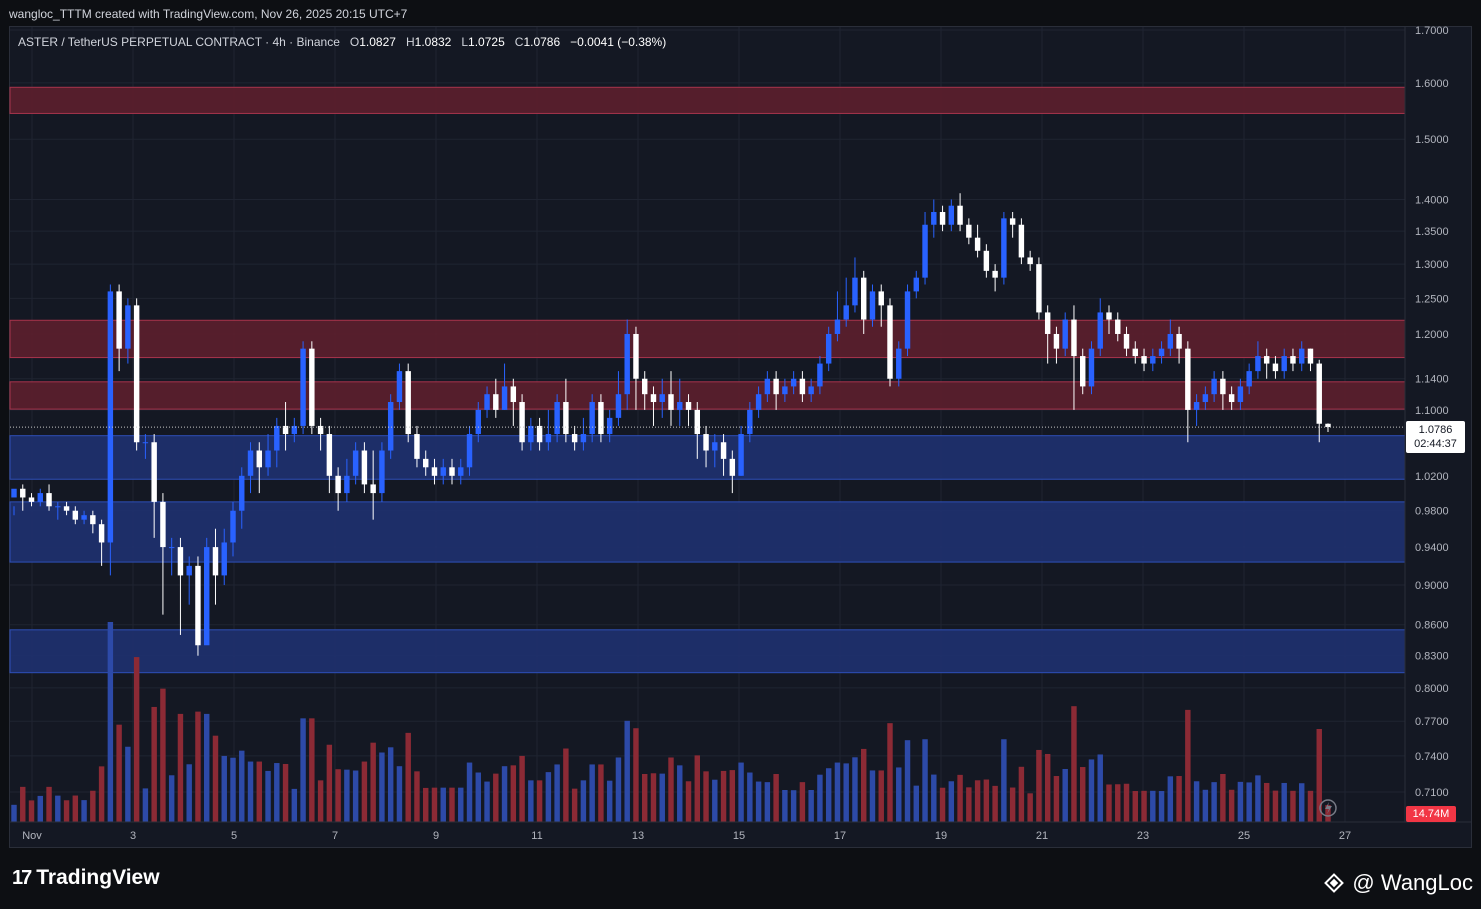 This screenshot has height=909, width=1481. What do you see at coordinates (519, 42) in the screenshot?
I see `close-label: C` at bounding box center [519, 42].